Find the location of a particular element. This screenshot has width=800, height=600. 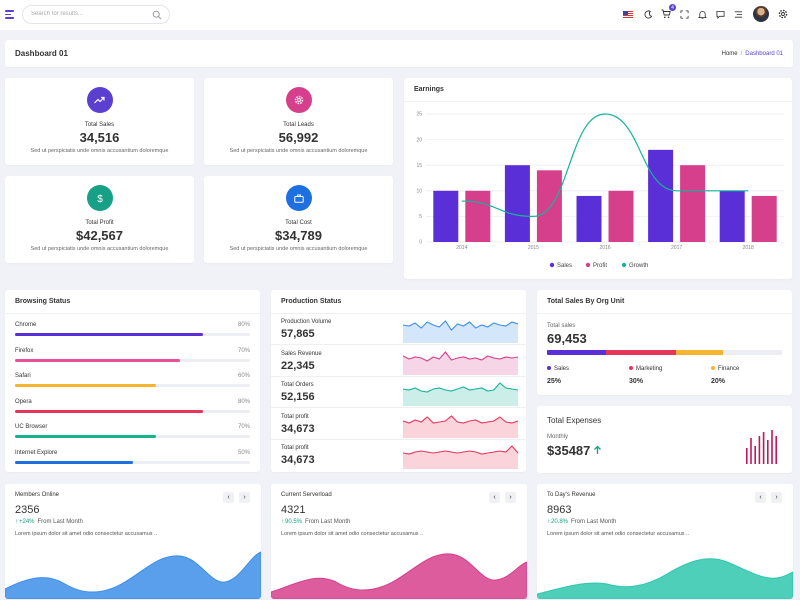

y-tick-label: 0 is located at coordinates (420, 243).